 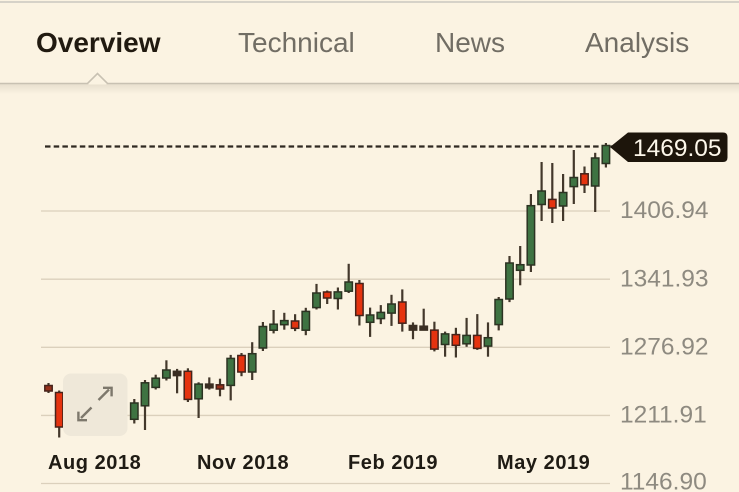 What do you see at coordinates (664, 347) in the screenshot?
I see `svg-text: 1276.92` at bounding box center [664, 347].